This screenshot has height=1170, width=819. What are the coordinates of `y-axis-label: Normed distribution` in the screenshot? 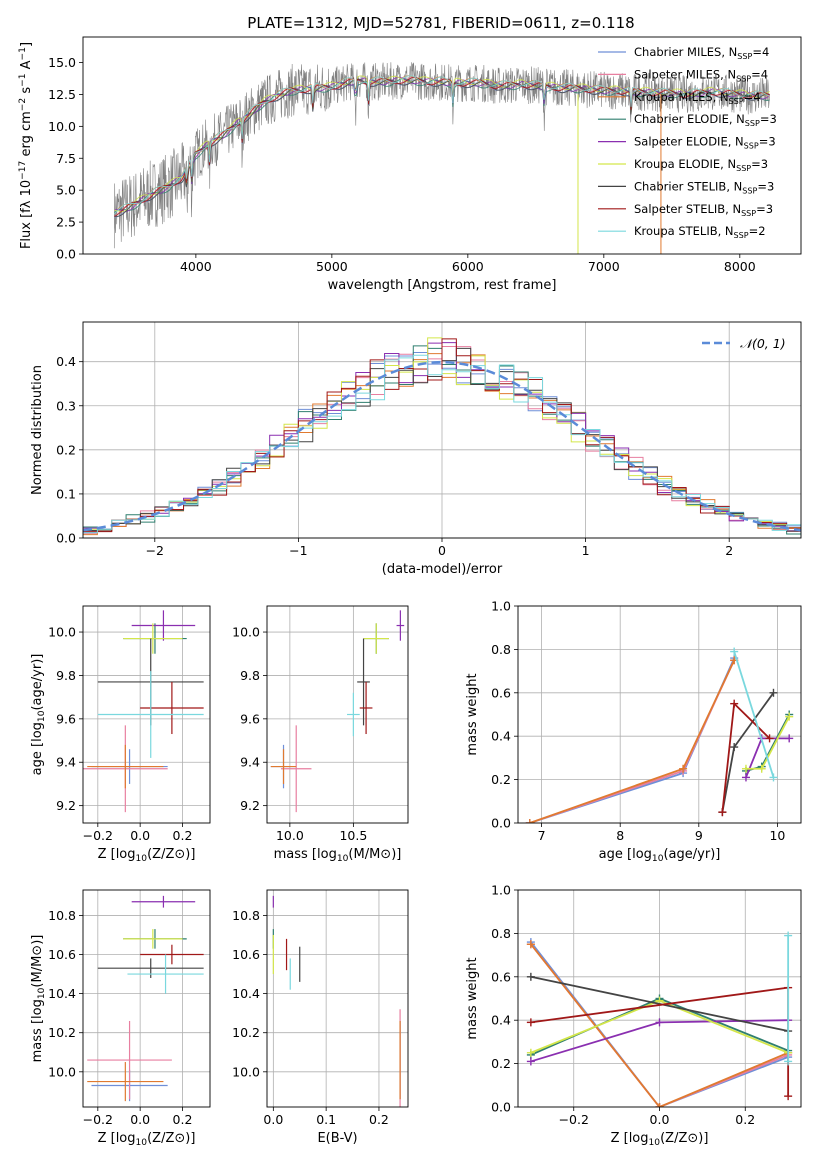 It's located at (37, 430).